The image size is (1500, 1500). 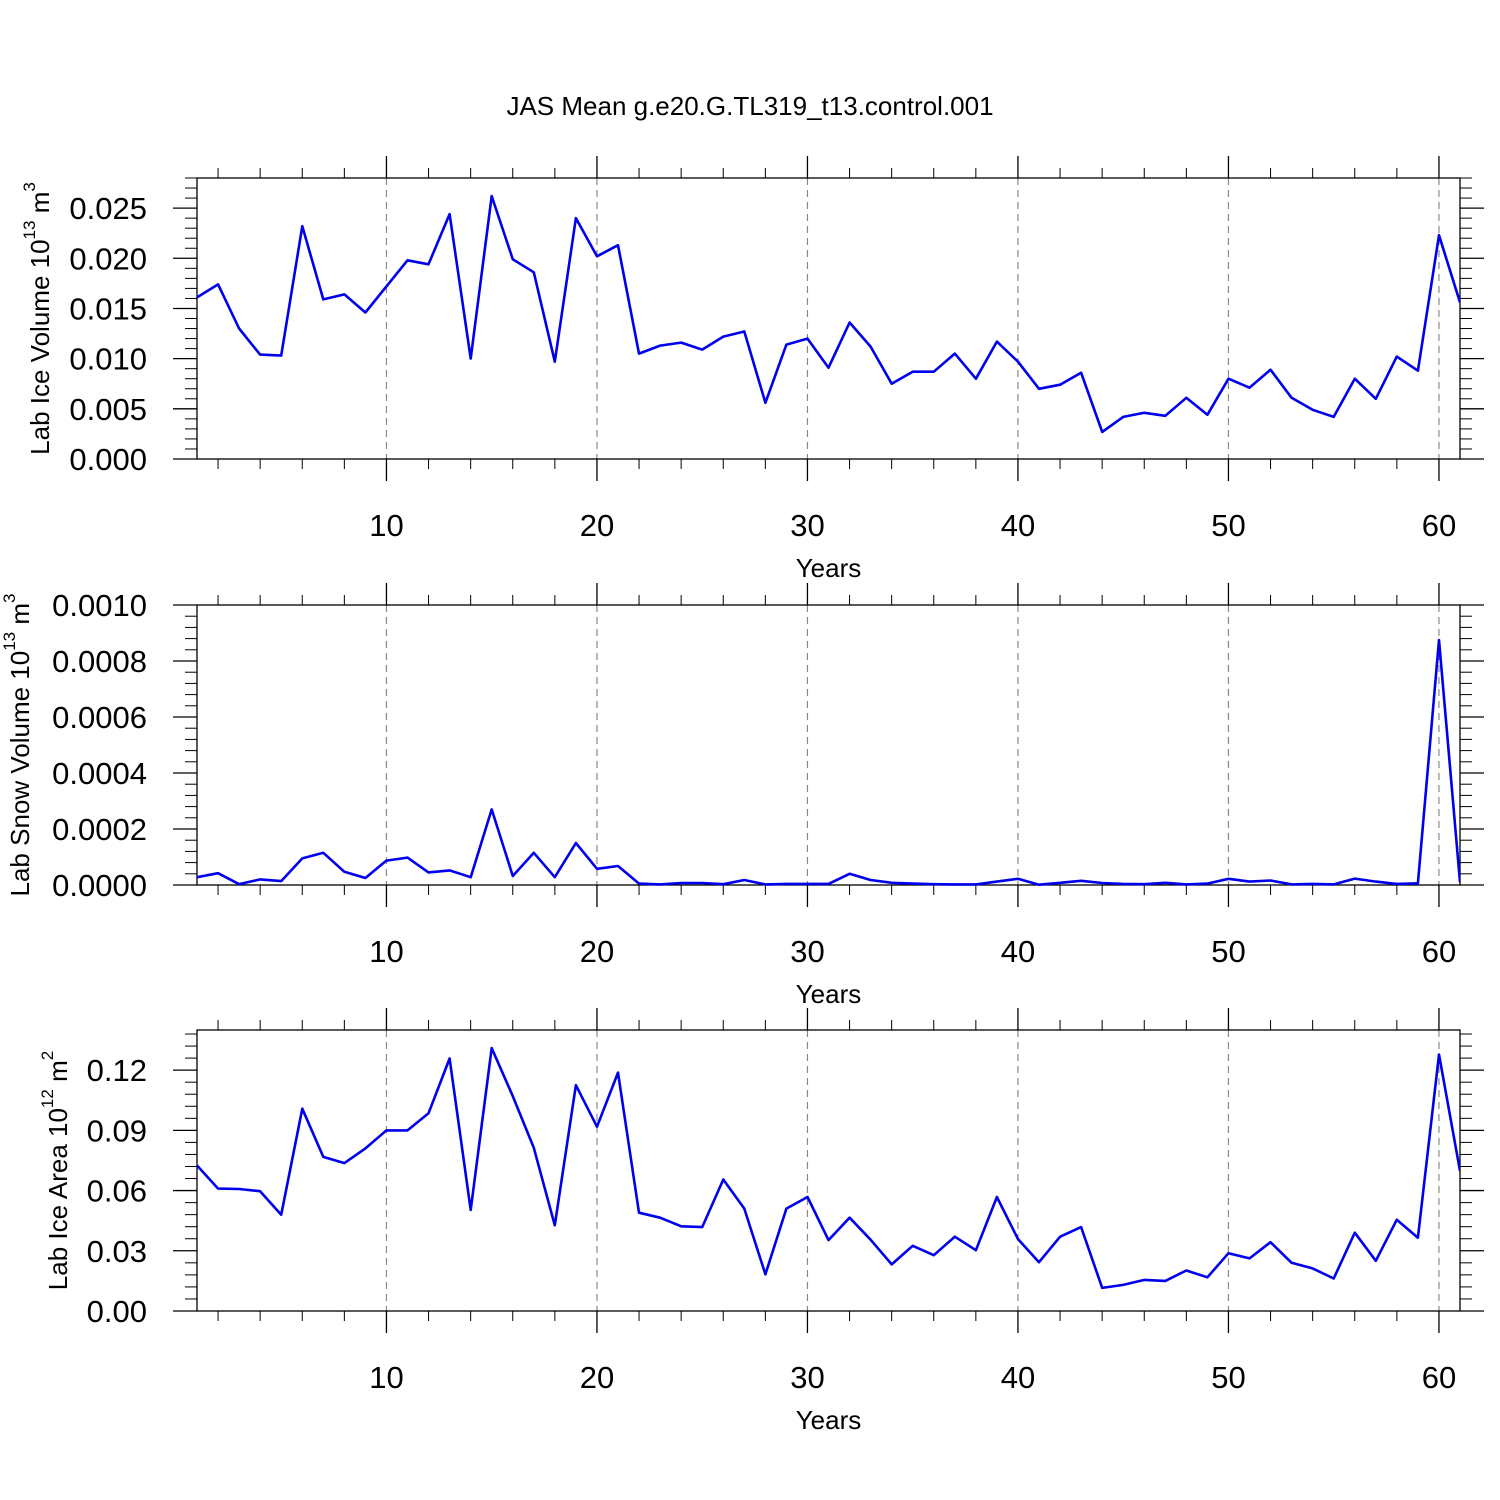 I want to click on y-tick-label: 0.0010, so click(x=99, y=605).